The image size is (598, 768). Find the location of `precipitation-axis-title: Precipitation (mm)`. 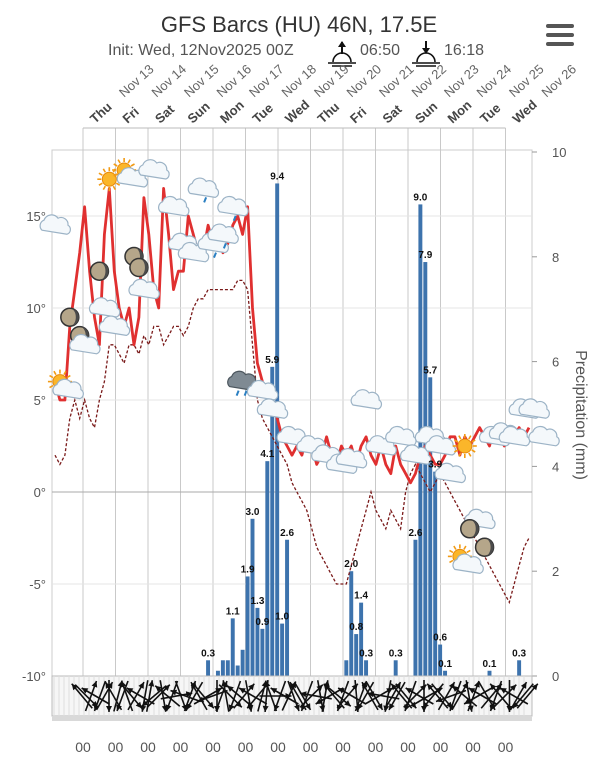

precipitation-axis-title: Precipitation (mm) is located at coordinates (580, 415).